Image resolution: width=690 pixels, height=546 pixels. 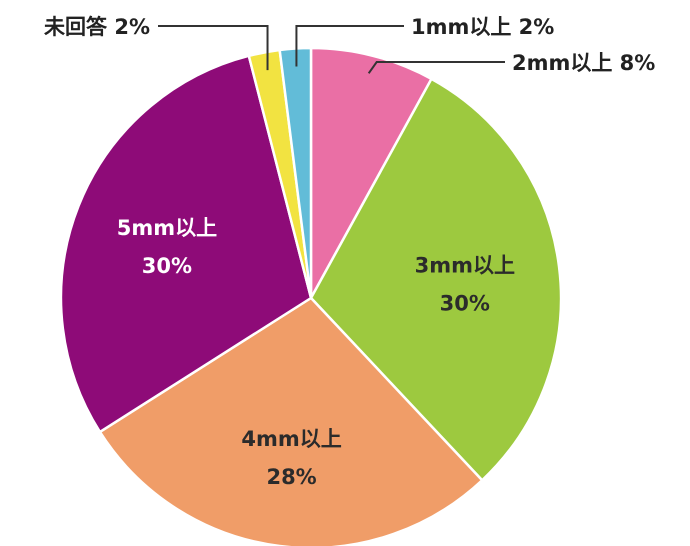 What do you see at coordinates (583, 63) in the screenshot?
I see `outside-label-2mm-or-more: 2mm以上 8%` at bounding box center [583, 63].